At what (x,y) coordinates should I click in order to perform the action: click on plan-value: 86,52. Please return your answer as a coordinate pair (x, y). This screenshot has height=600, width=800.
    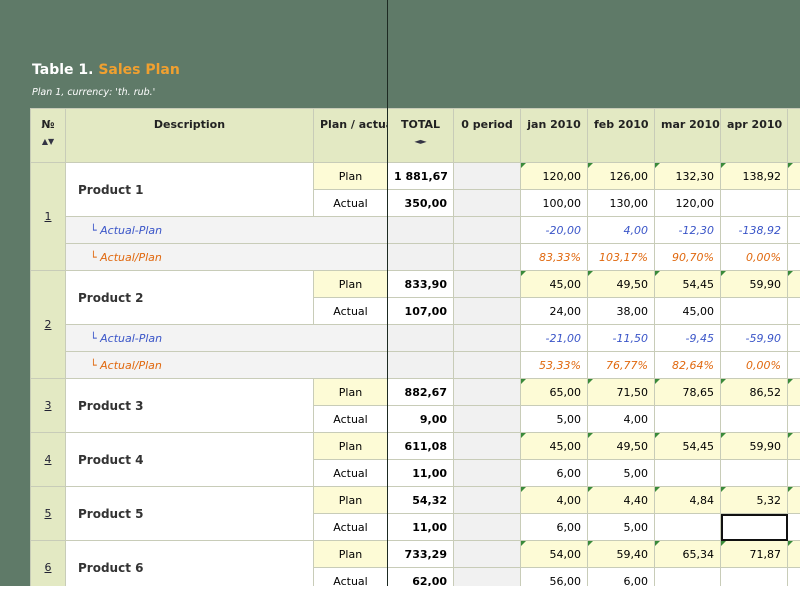
    Looking at the image, I should click on (754, 392).